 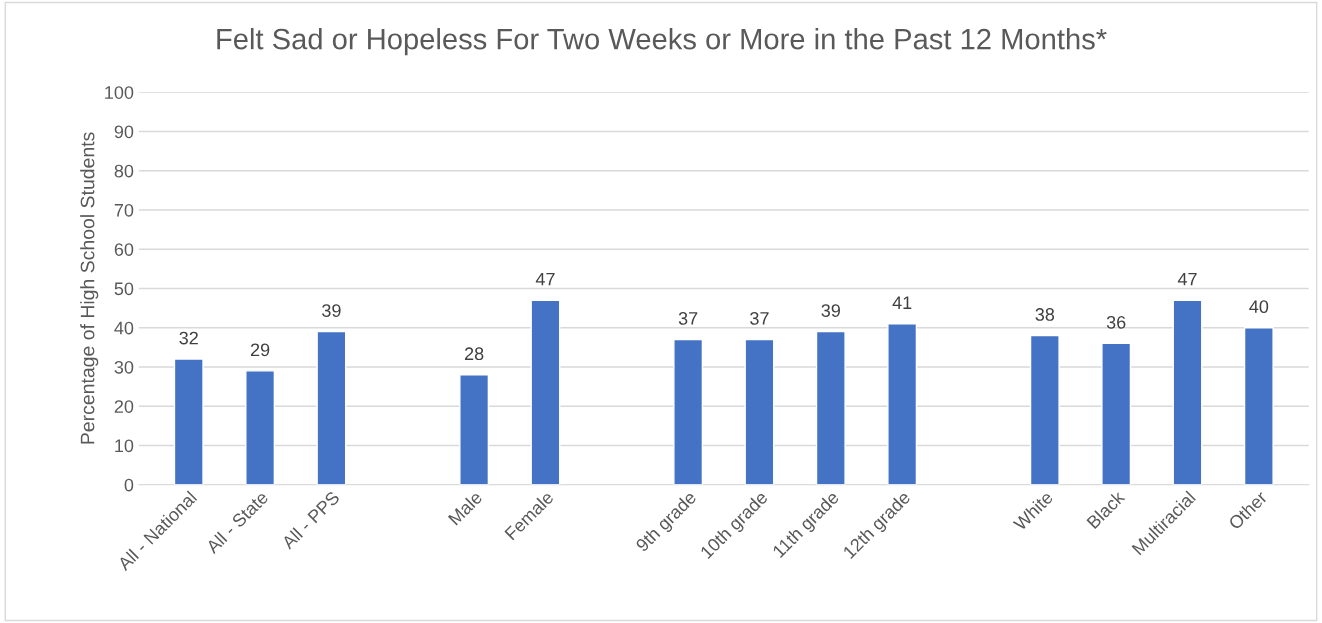 What do you see at coordinates (662, 42) in the screenshot?
I see `chart-title: Felt Sad or Hopeless For Two Weeks or More in the Past 12 Months*` at bounding box center [662, 42].